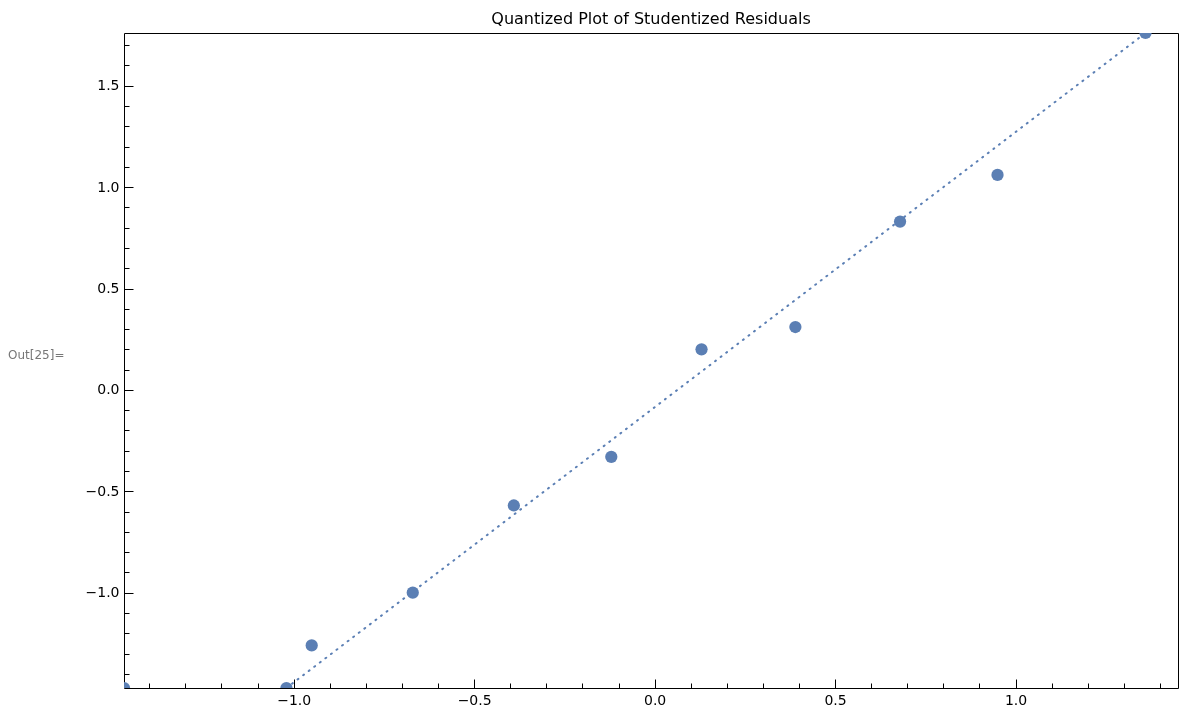 The height and width of the screenshot is (721, 1181). I want to click on x-tick-label: 1.0, so click(1016, 699).